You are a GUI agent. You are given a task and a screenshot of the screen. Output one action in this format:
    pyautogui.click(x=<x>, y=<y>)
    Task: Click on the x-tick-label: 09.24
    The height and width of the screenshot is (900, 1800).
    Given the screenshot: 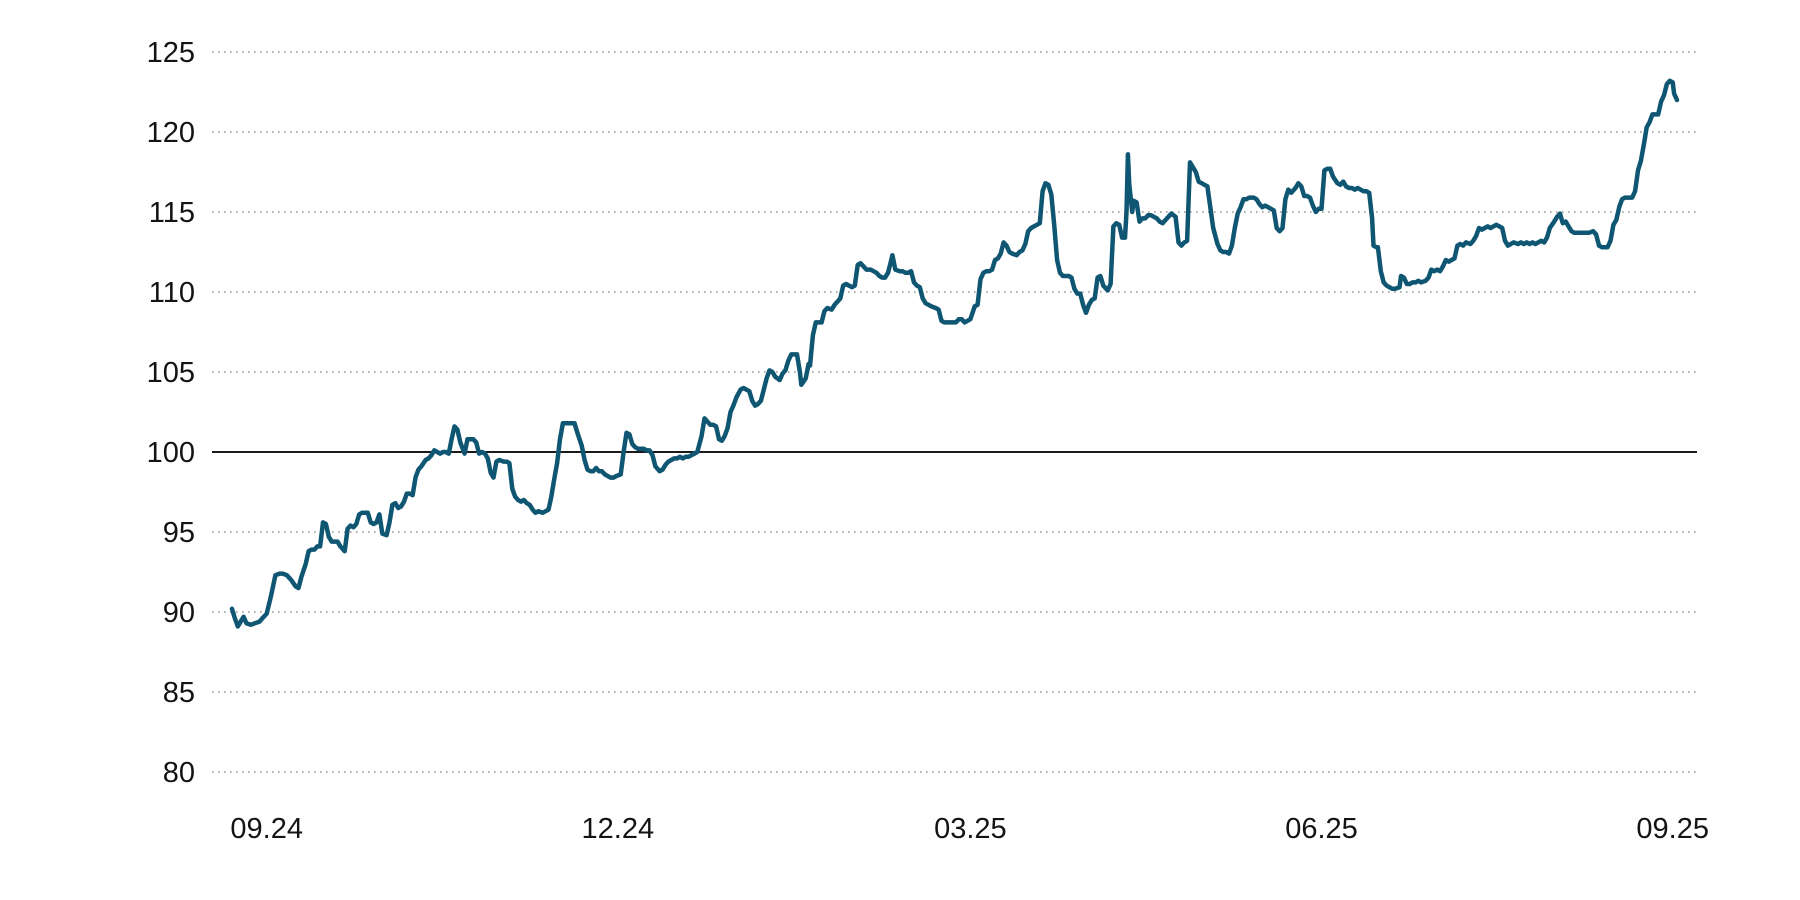 What is the action you would take?
    pyautogui.click(x=266, y=829)
    